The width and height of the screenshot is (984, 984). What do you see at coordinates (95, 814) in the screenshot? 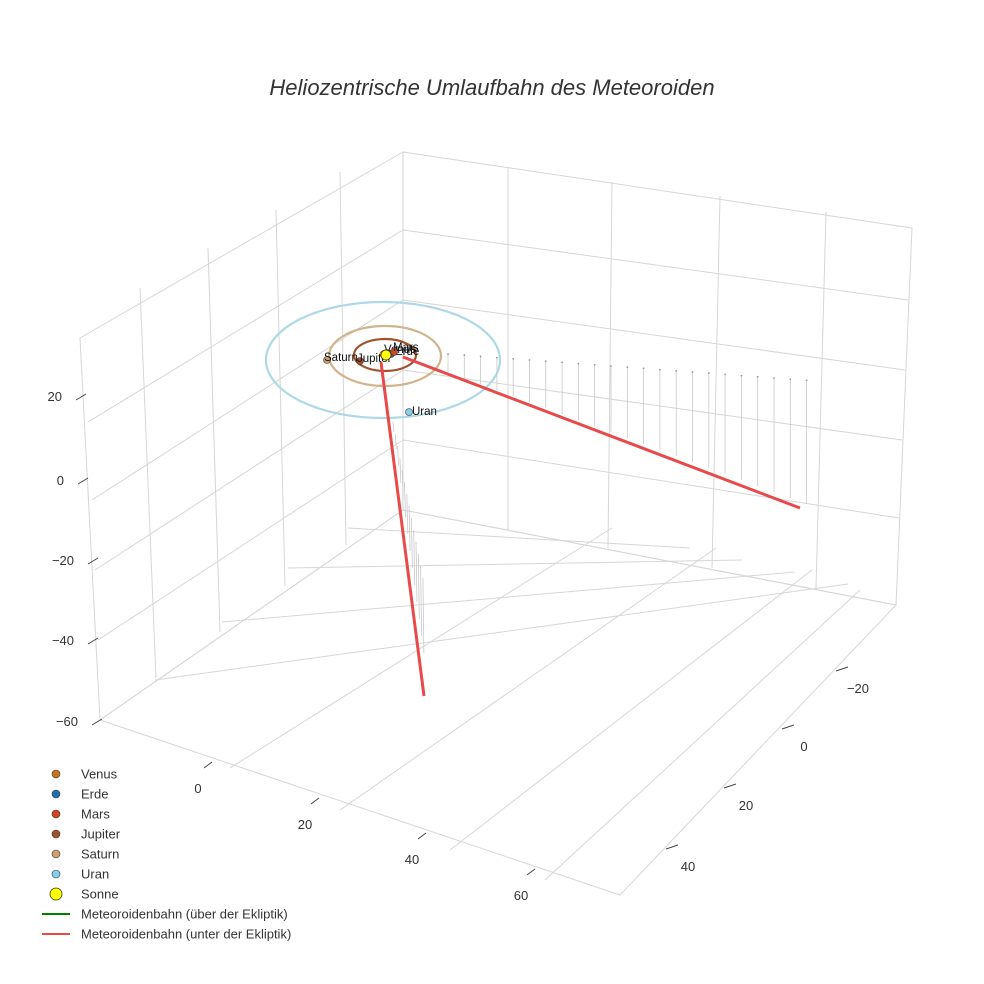
I see `legend-label: Mars` at bounding box center [95, 814].